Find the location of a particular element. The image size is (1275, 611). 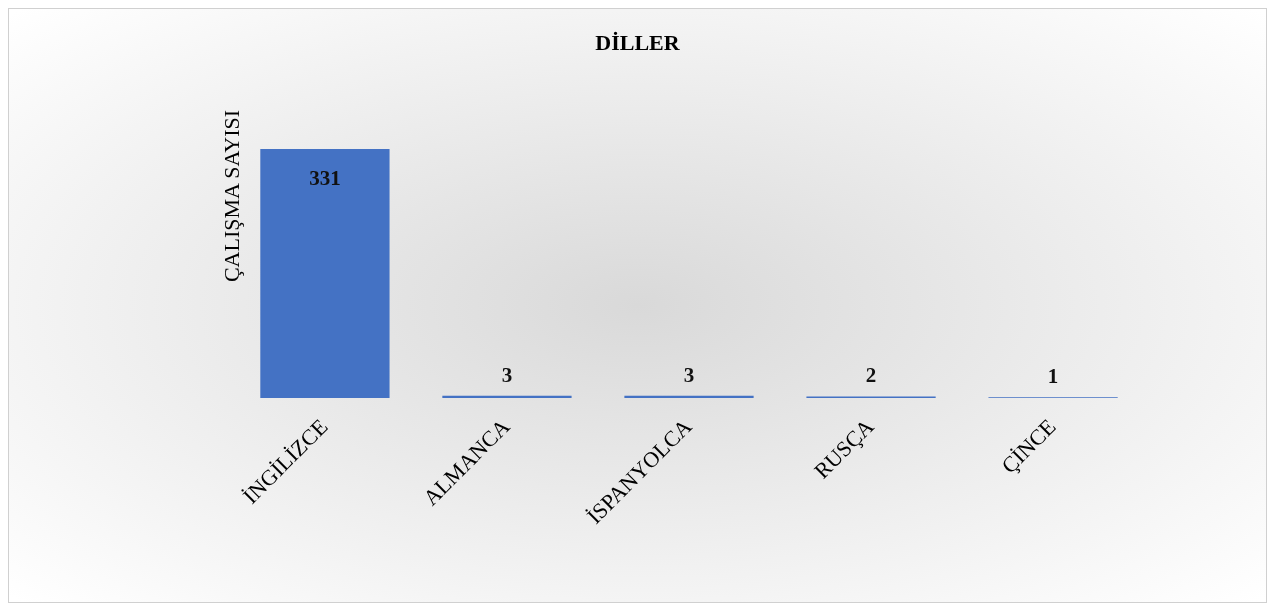

data-label: 2 is located at coordinates (871, 375).